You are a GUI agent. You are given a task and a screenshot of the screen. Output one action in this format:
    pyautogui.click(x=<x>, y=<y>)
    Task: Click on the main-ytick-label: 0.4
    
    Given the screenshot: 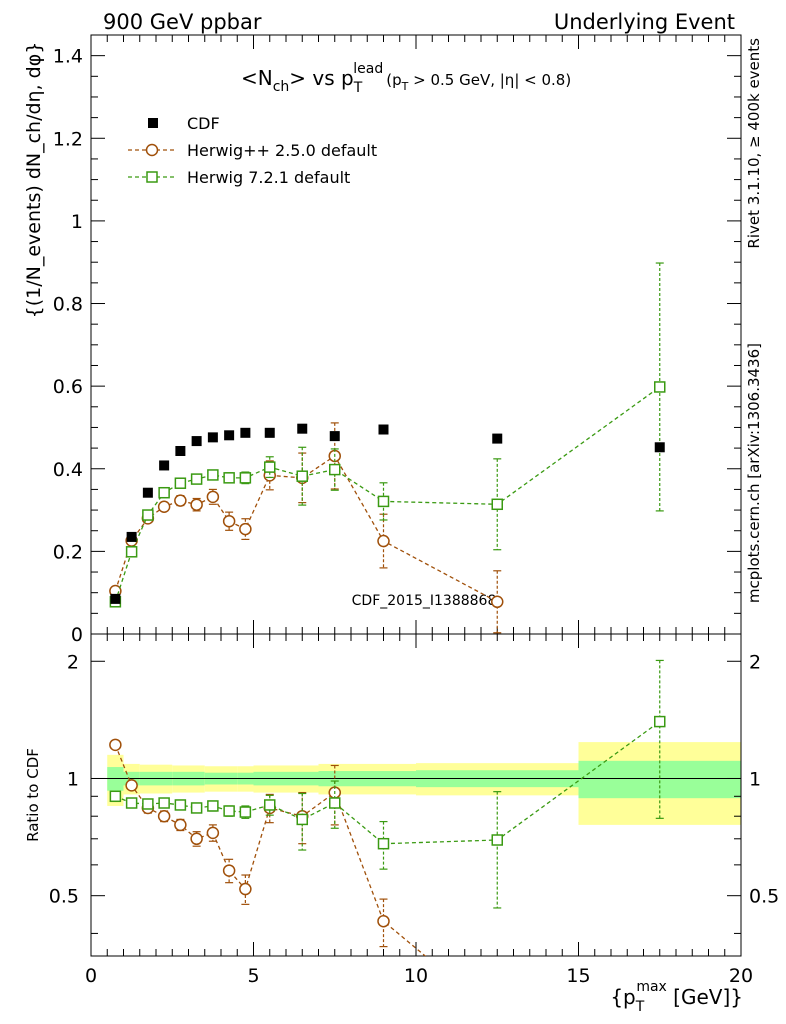 What is the action you would take?
    pyautogui.click(x=68, y=470)
    